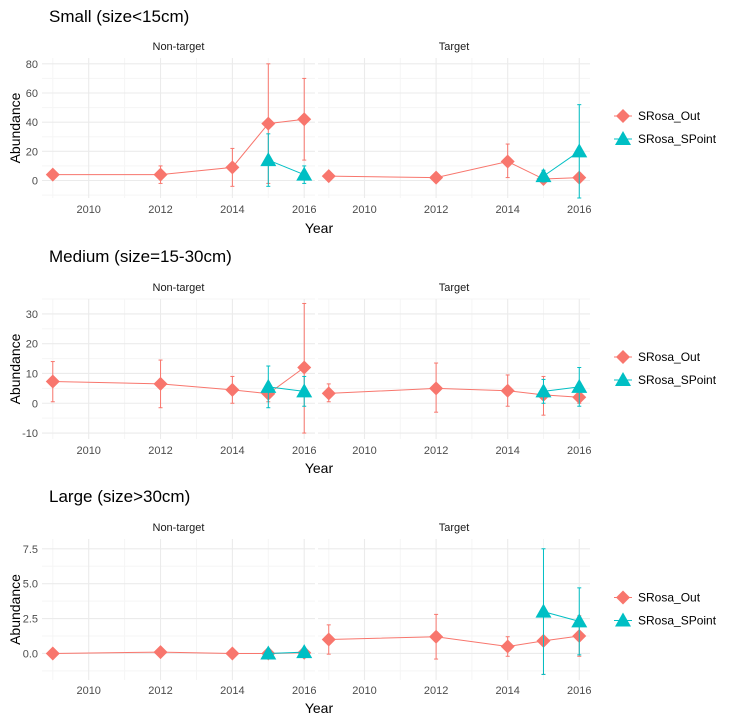  Describe the element at coordinates (140, 256) in the screenshot. I see `chart-title: Medium (size=15-30cm)` at that location.